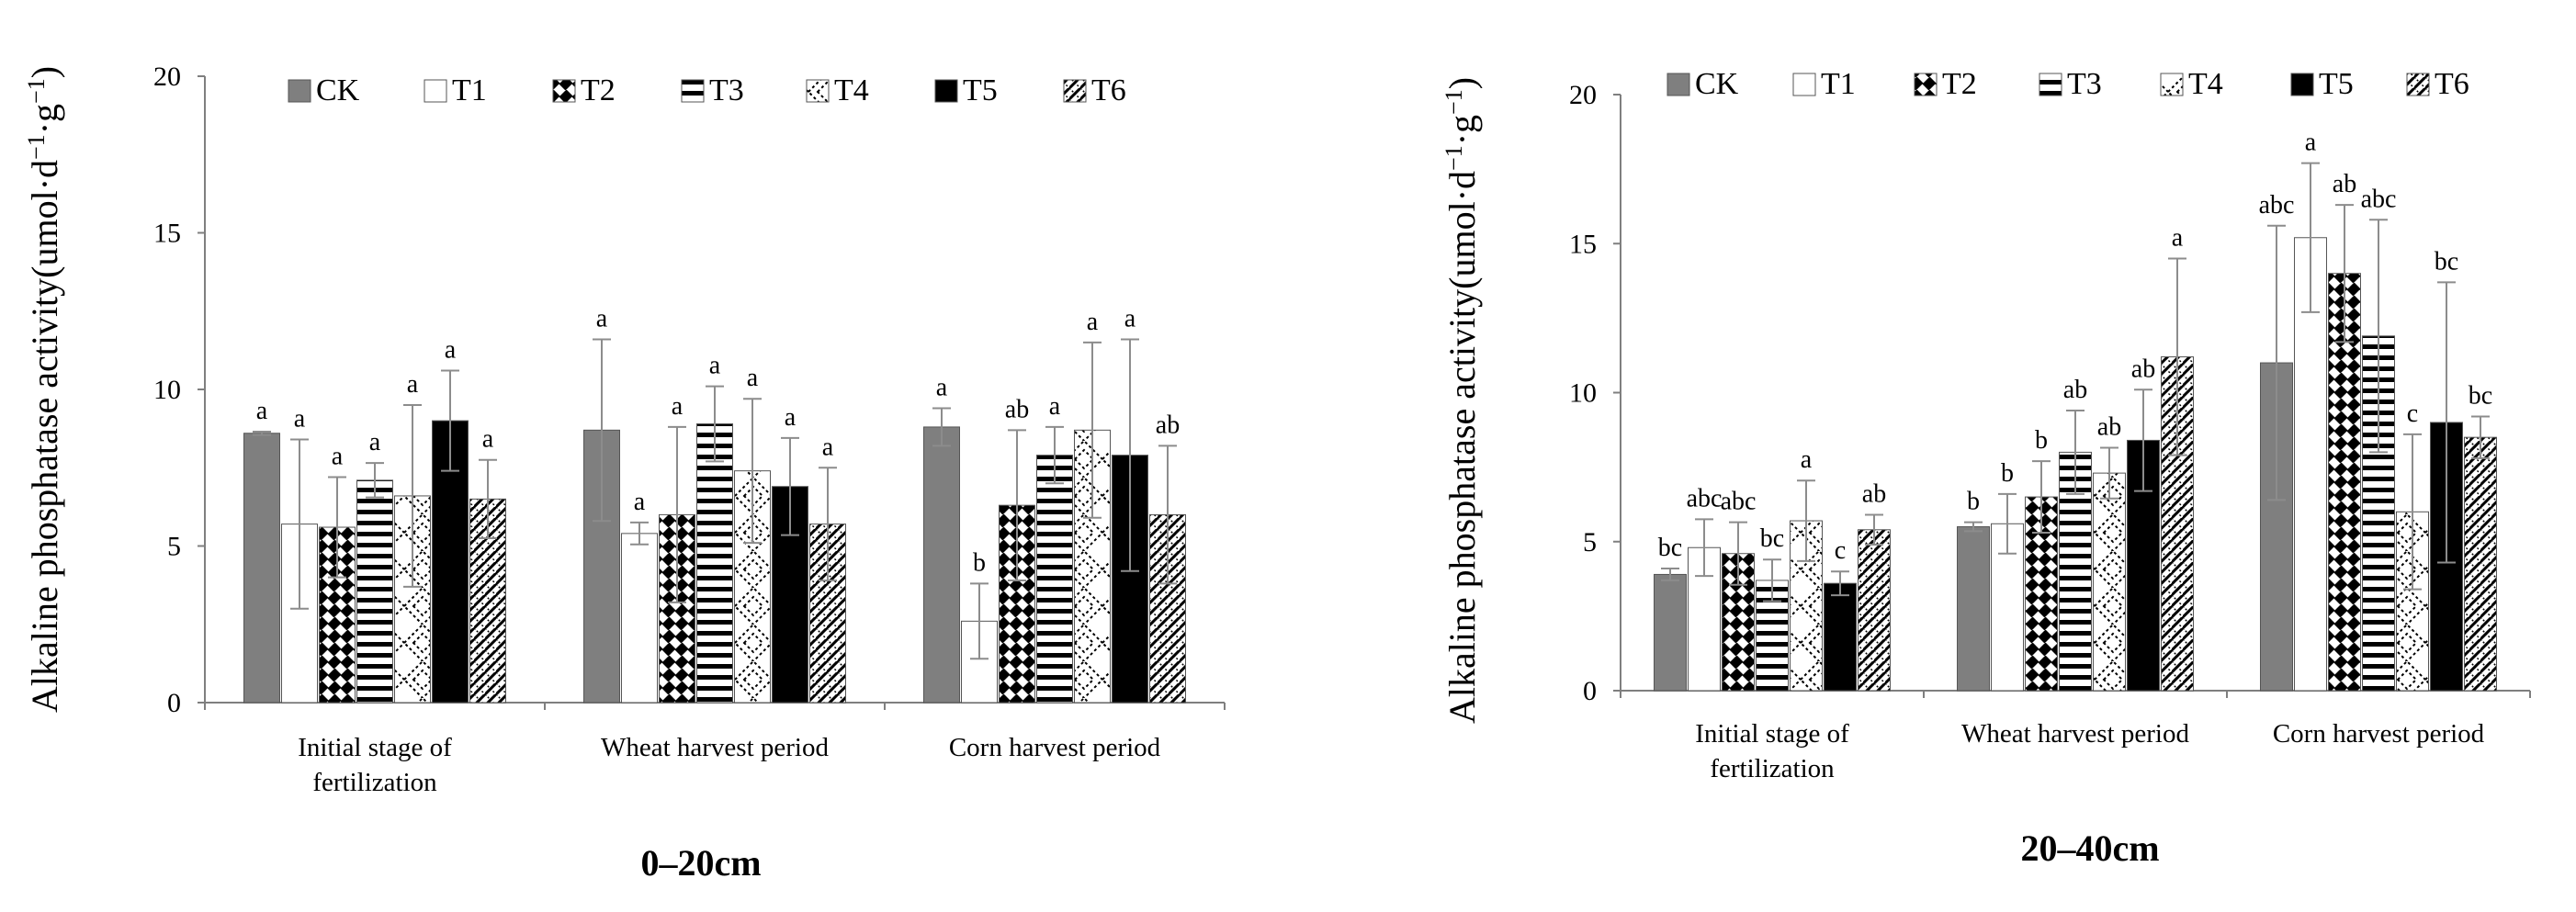  Describe the element at coordinates (2075, 734) in the screenshot. I see `x-category-label: Wheat harvest period` at that location.